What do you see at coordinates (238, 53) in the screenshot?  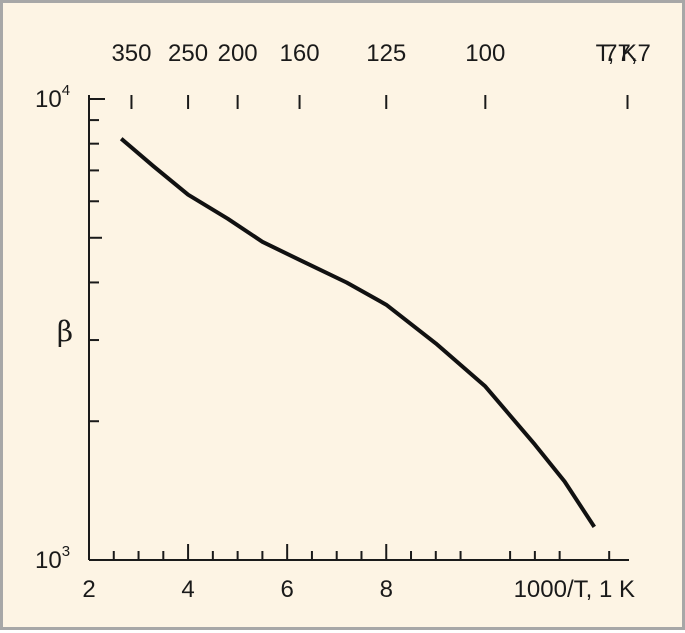 I see `top-tick-label: 200` at bounding box center [238, 53].